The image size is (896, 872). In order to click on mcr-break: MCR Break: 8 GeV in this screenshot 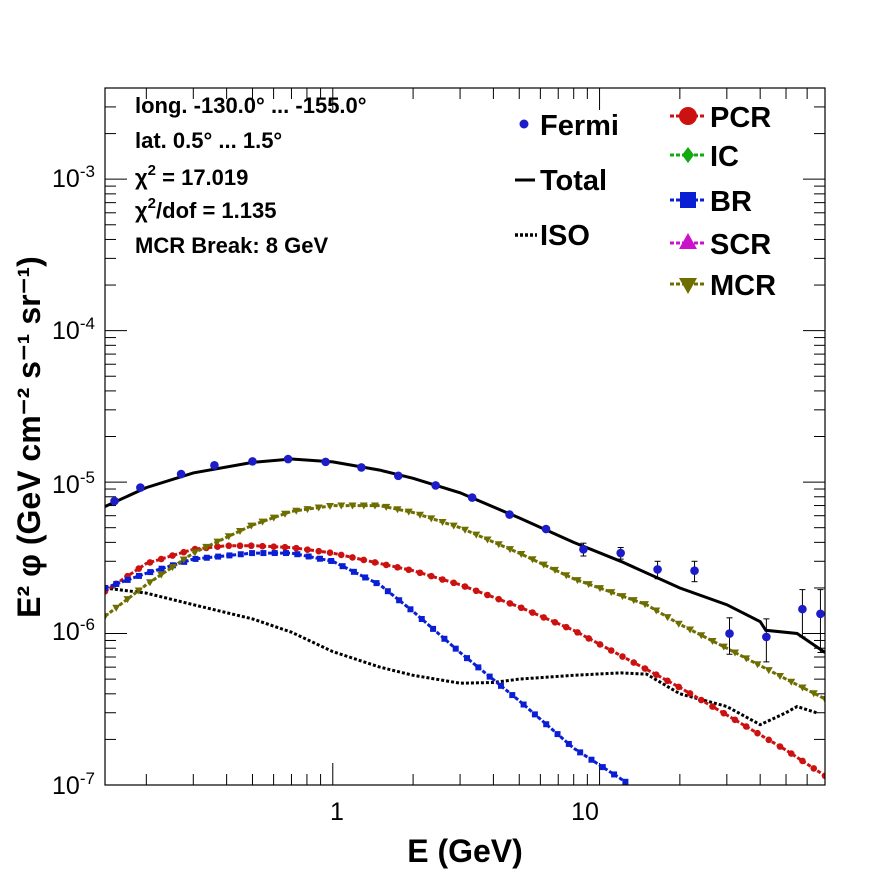, I will do `click(232, 245)`.